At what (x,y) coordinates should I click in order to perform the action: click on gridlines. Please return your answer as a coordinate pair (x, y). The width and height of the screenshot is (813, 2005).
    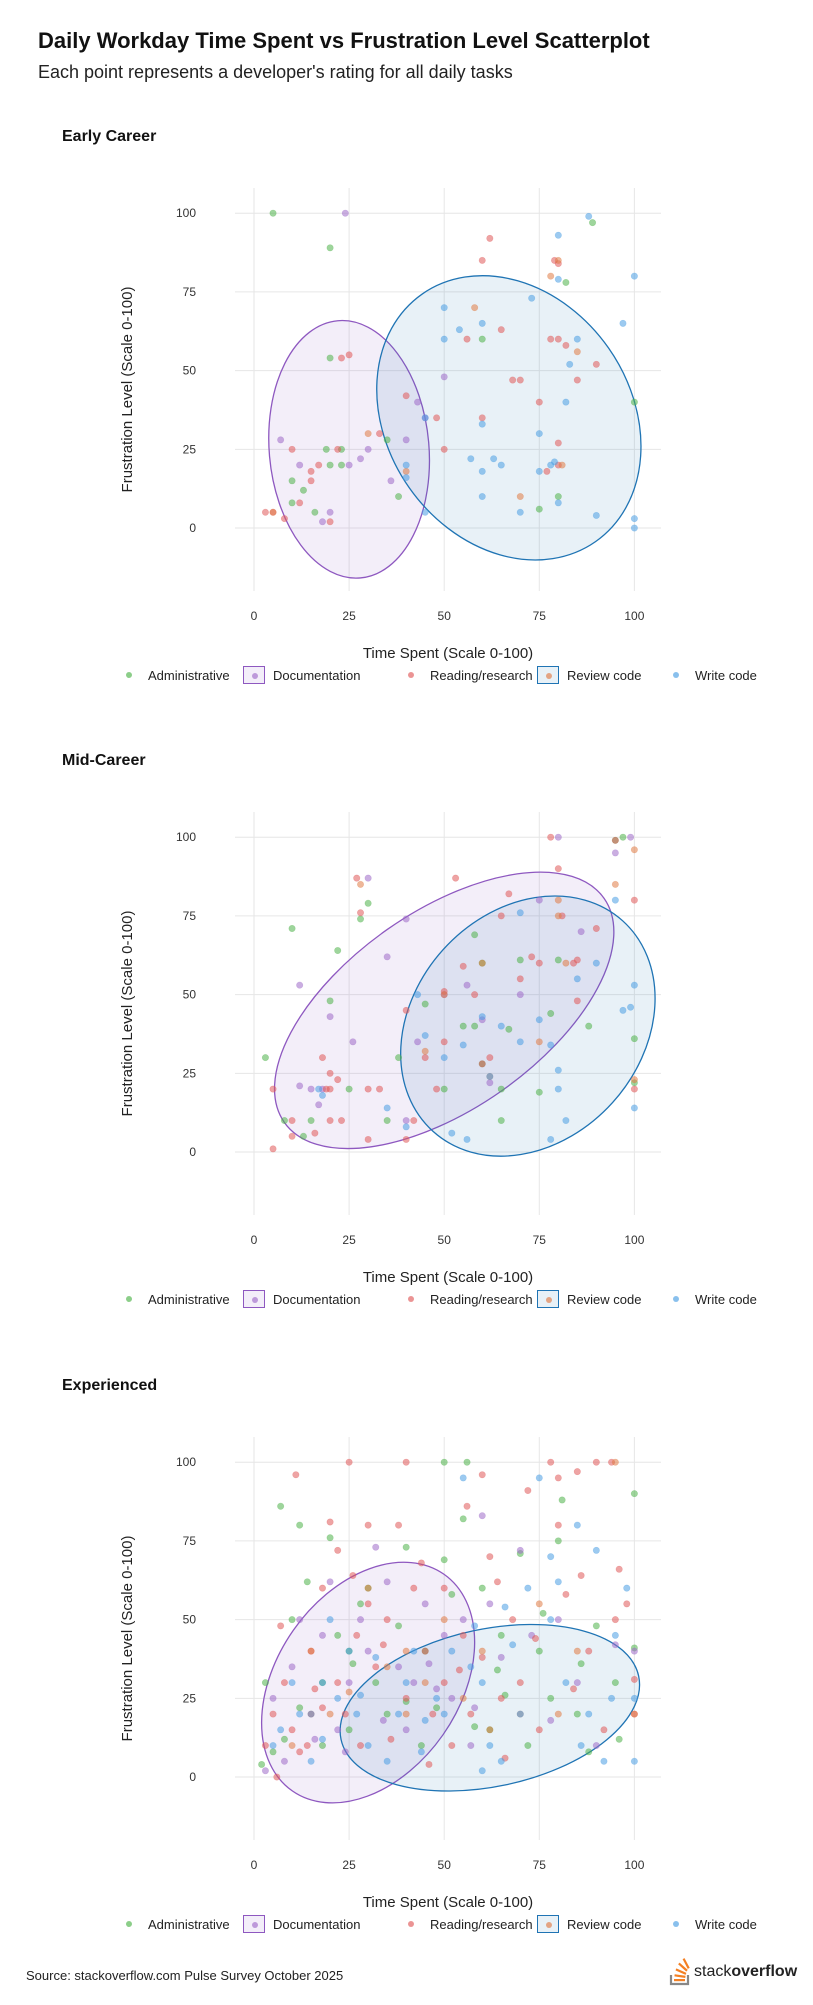
    Looking at the image, I should click on (448, 389).